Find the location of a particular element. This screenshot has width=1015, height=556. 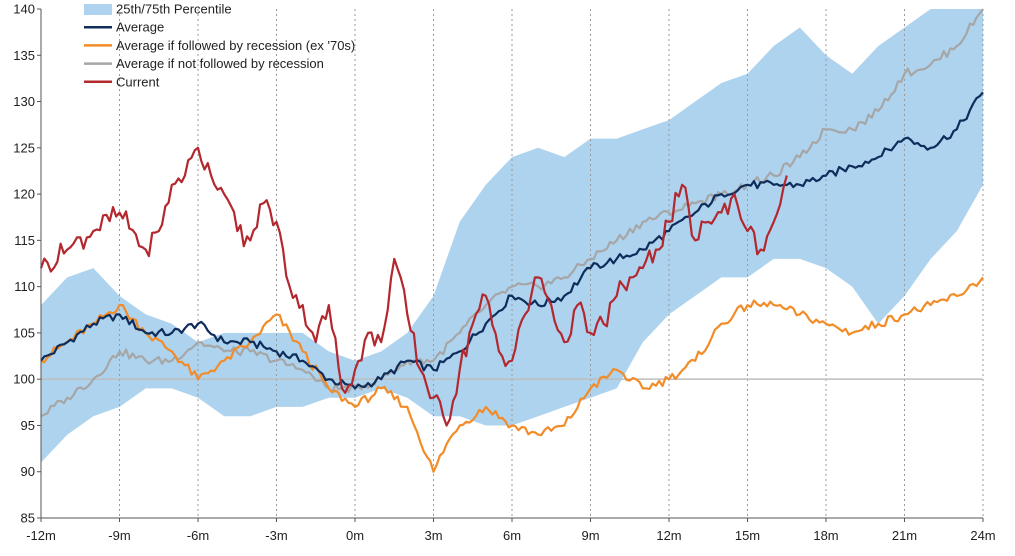

x-tick-label: 3m is located at coordinates (433, 535).